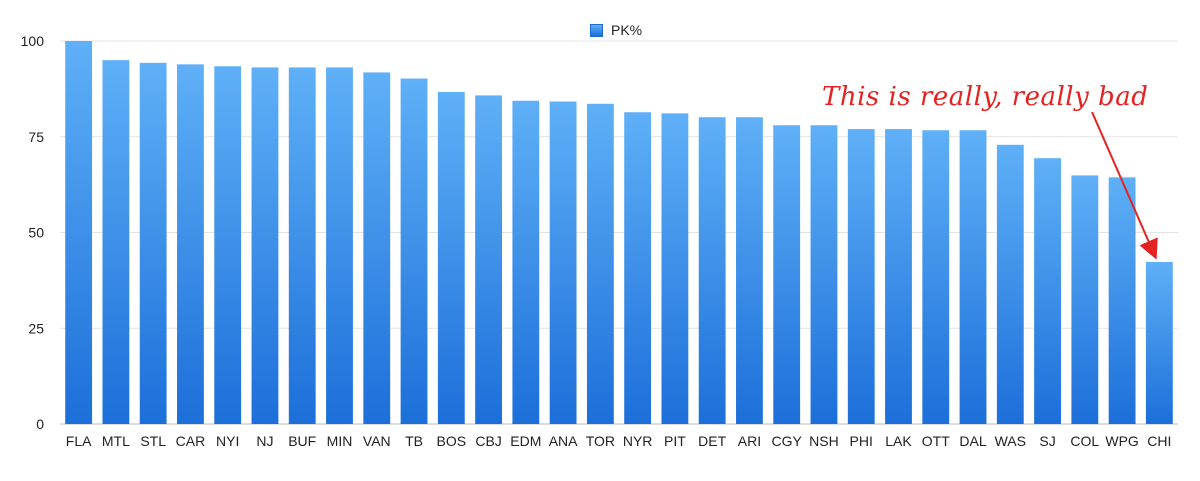 The image size is (1200, 481). Describe the element at coordinates (1047, 291) in the screenshot. I see `bar-sj` at that location.